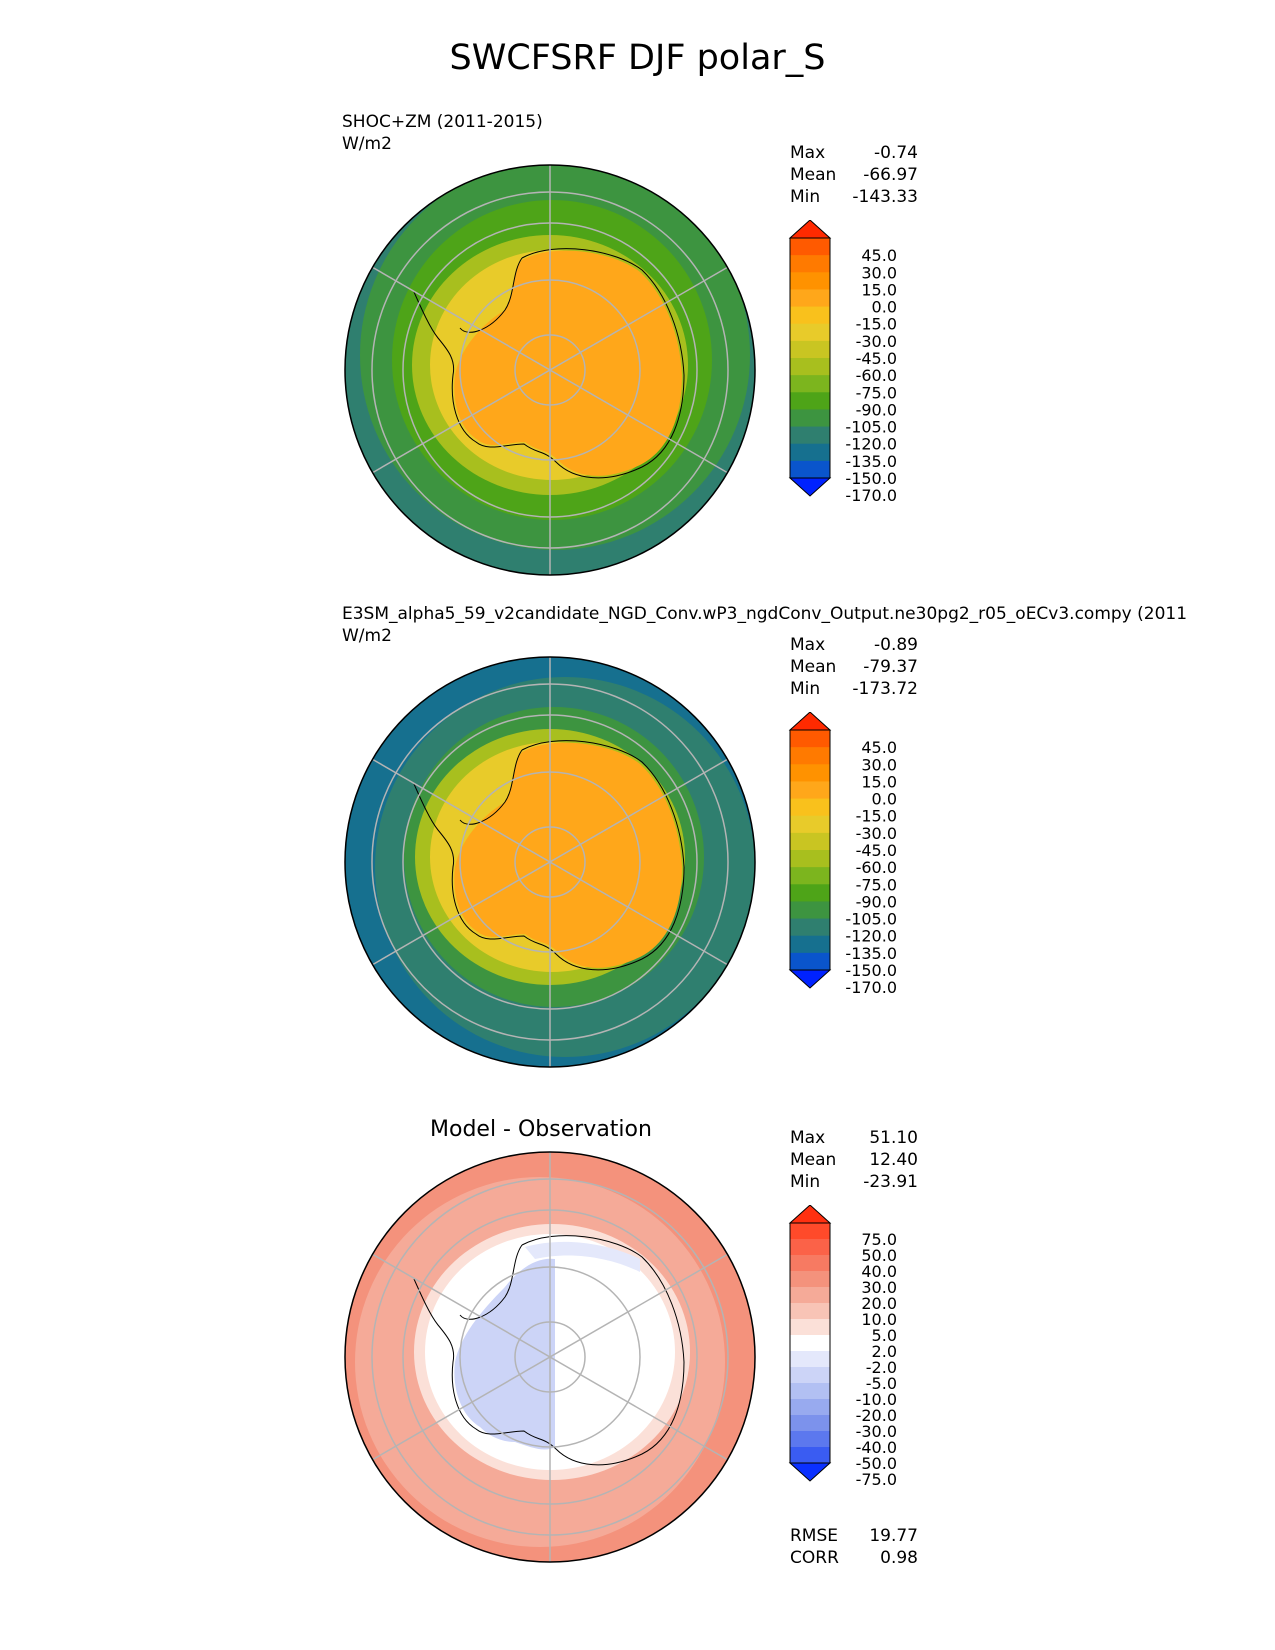 This screenshot has width=1275, height=1650. I want to click on panel2-graticule, so click(550, 862).